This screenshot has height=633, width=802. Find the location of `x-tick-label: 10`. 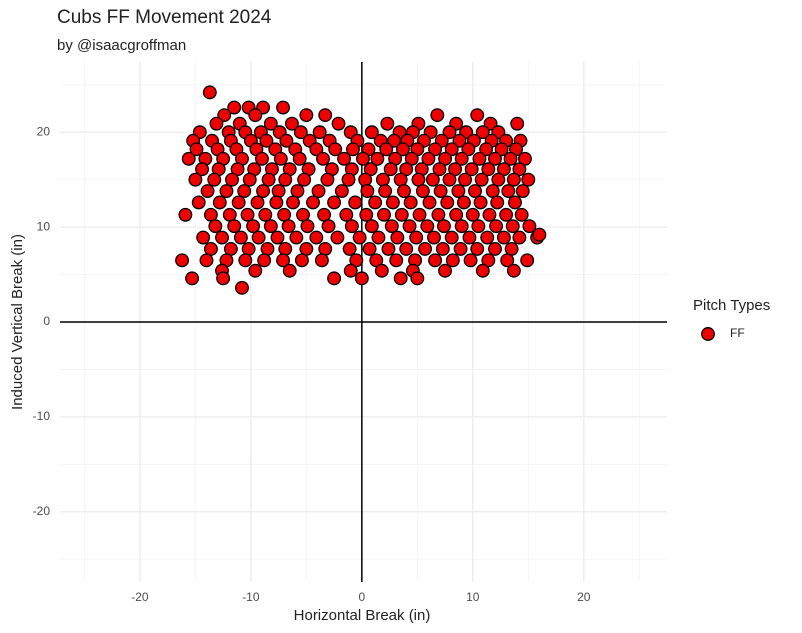

x-tick-label: 10 is located at coordinates (473, 597).